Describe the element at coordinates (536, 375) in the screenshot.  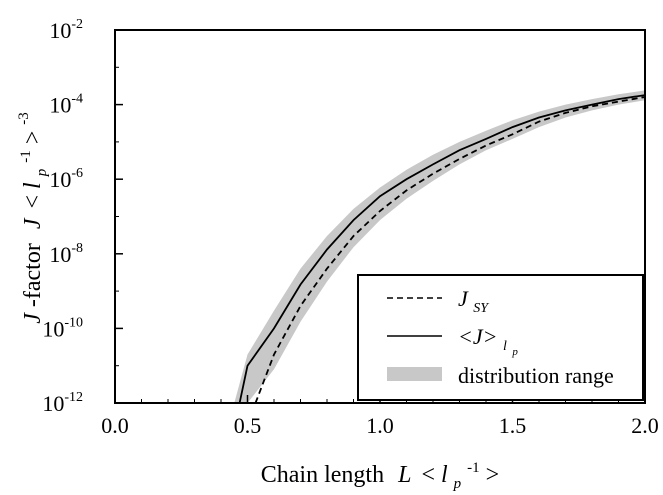
I see `legend-label-distribution-range: distribution range` at that location.